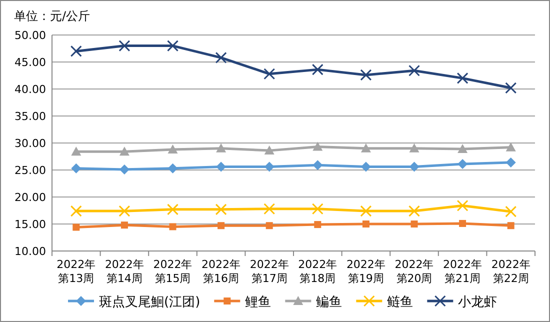  I want to click on y-tick-label: 30.00, so click(30, 143).